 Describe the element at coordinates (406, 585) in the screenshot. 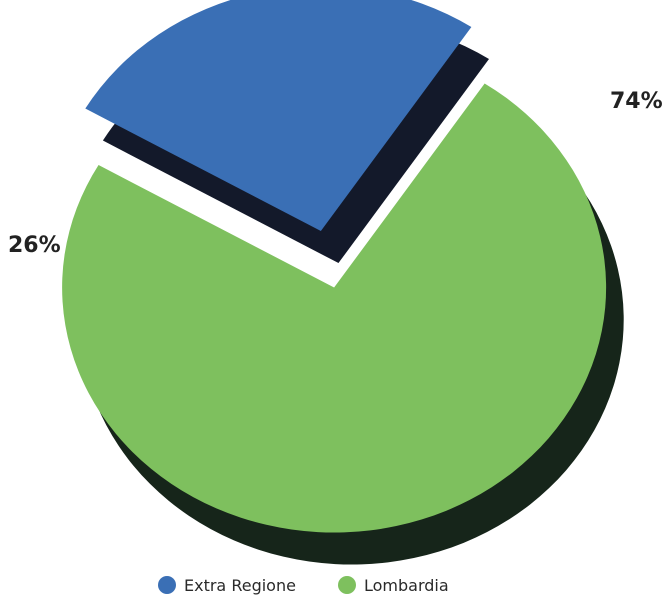

I see `legend-label-lombardia: Lombardia` at that location.